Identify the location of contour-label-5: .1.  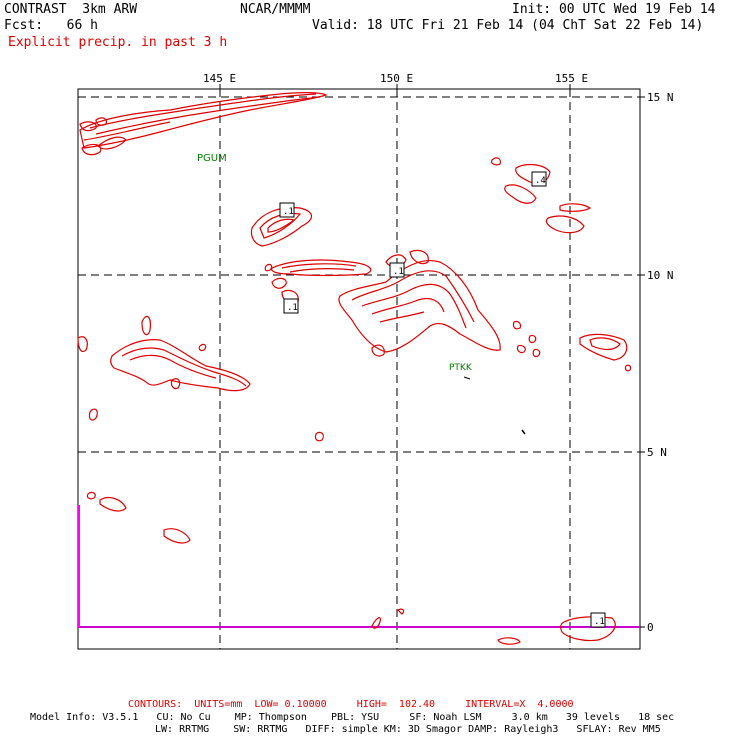
(599, 622).